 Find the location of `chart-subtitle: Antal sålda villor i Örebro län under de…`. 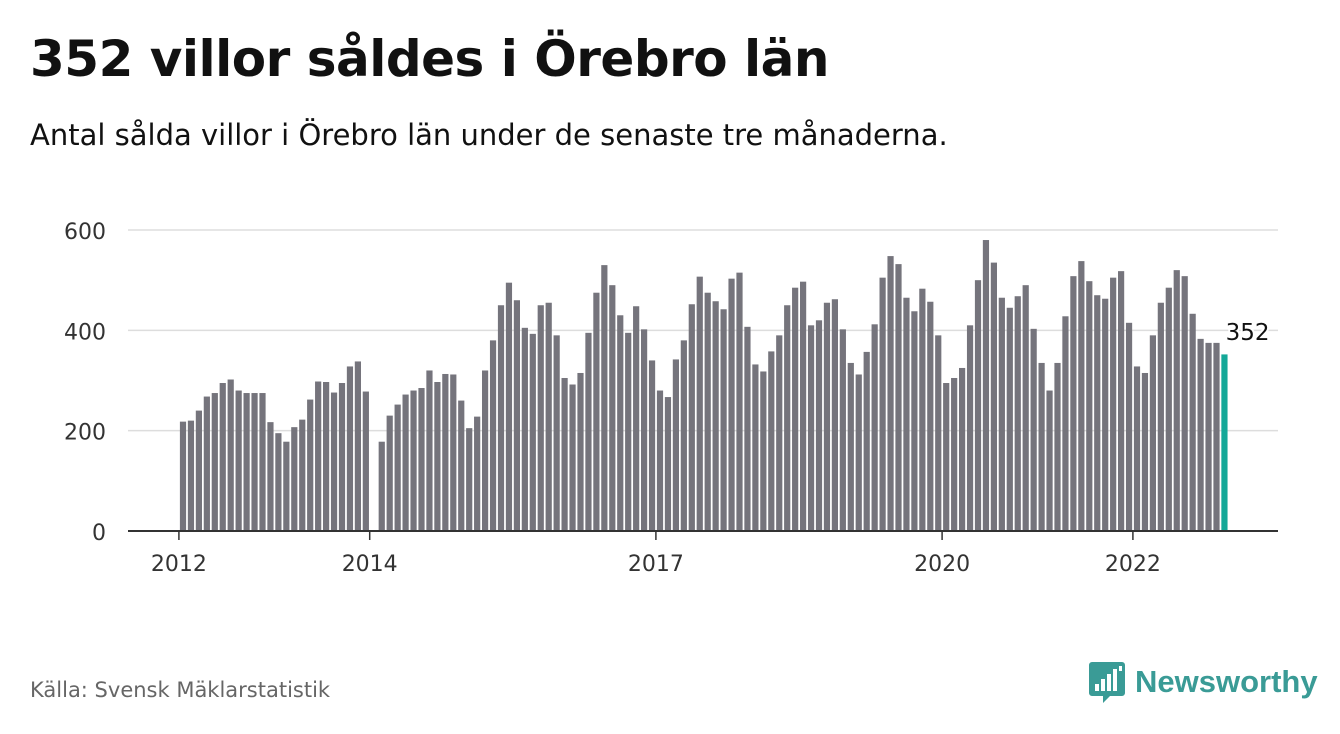

chart-subtitle: Antal sålda villor i Örebro län under de… is located at coordinates (489, 135).